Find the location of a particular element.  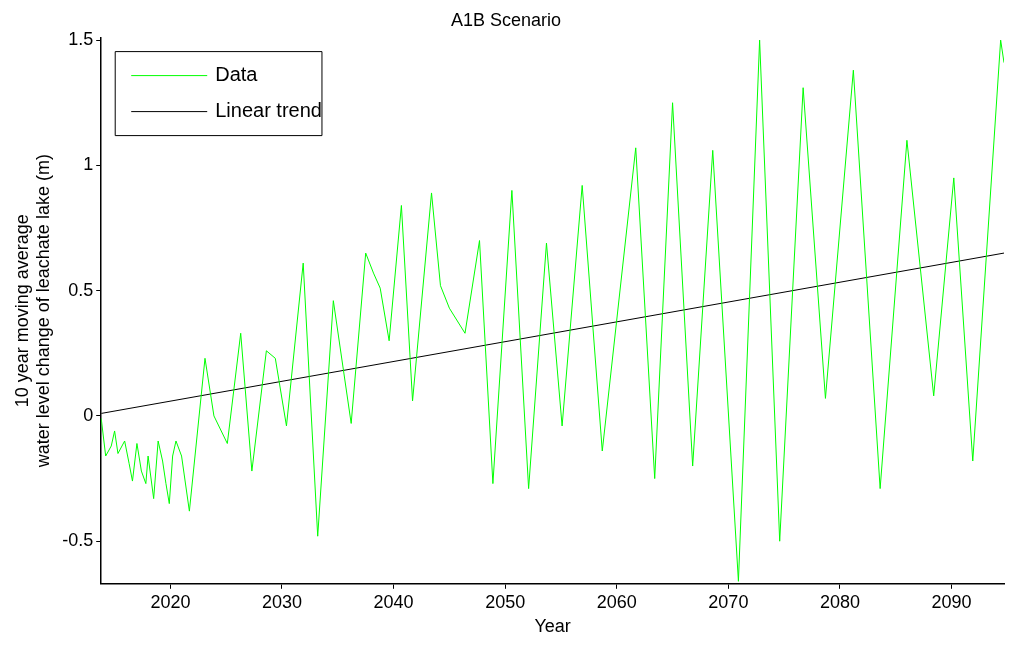

x-tick-label: 2090 is located at coordinates (951, 601).